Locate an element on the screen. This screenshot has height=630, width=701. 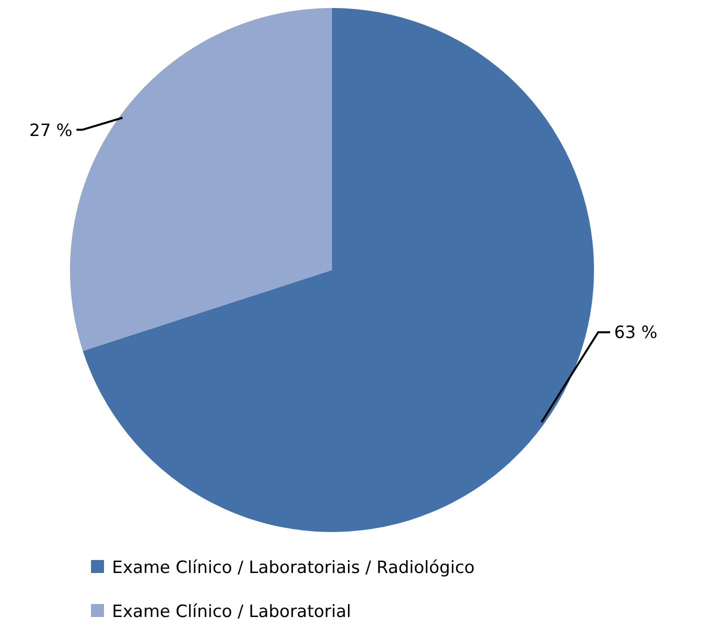
data-label: 27 % is located at coordinates (50, 130).